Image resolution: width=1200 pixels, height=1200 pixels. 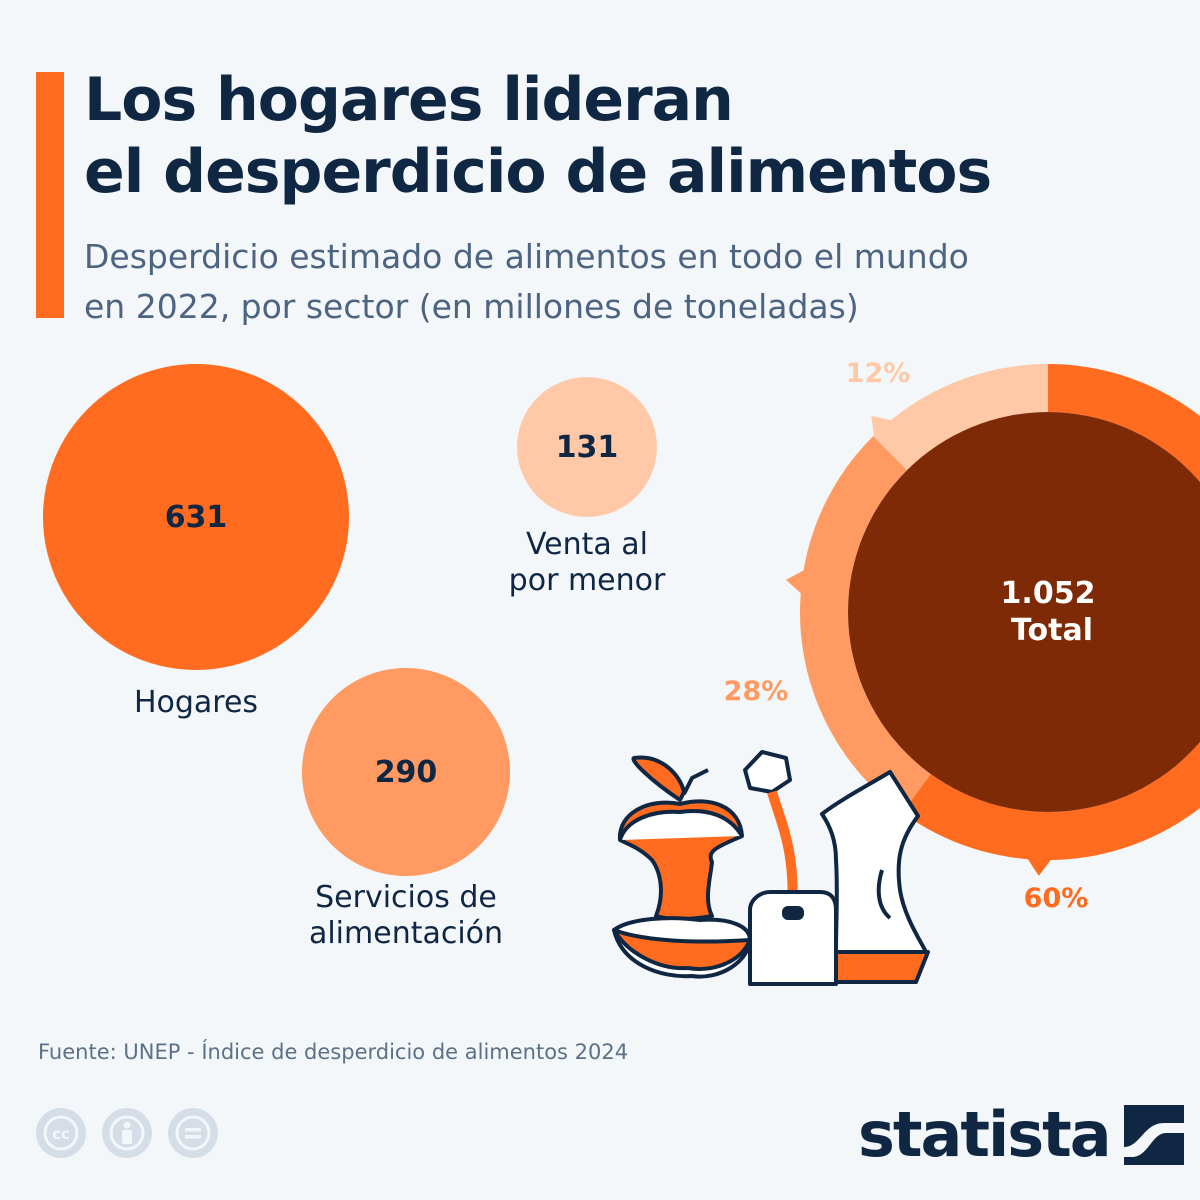 What do you see at coordinates (1153, 1134) in the screenshot?
I see `statista-logo-icon` at bounding box center [1153, 1134].